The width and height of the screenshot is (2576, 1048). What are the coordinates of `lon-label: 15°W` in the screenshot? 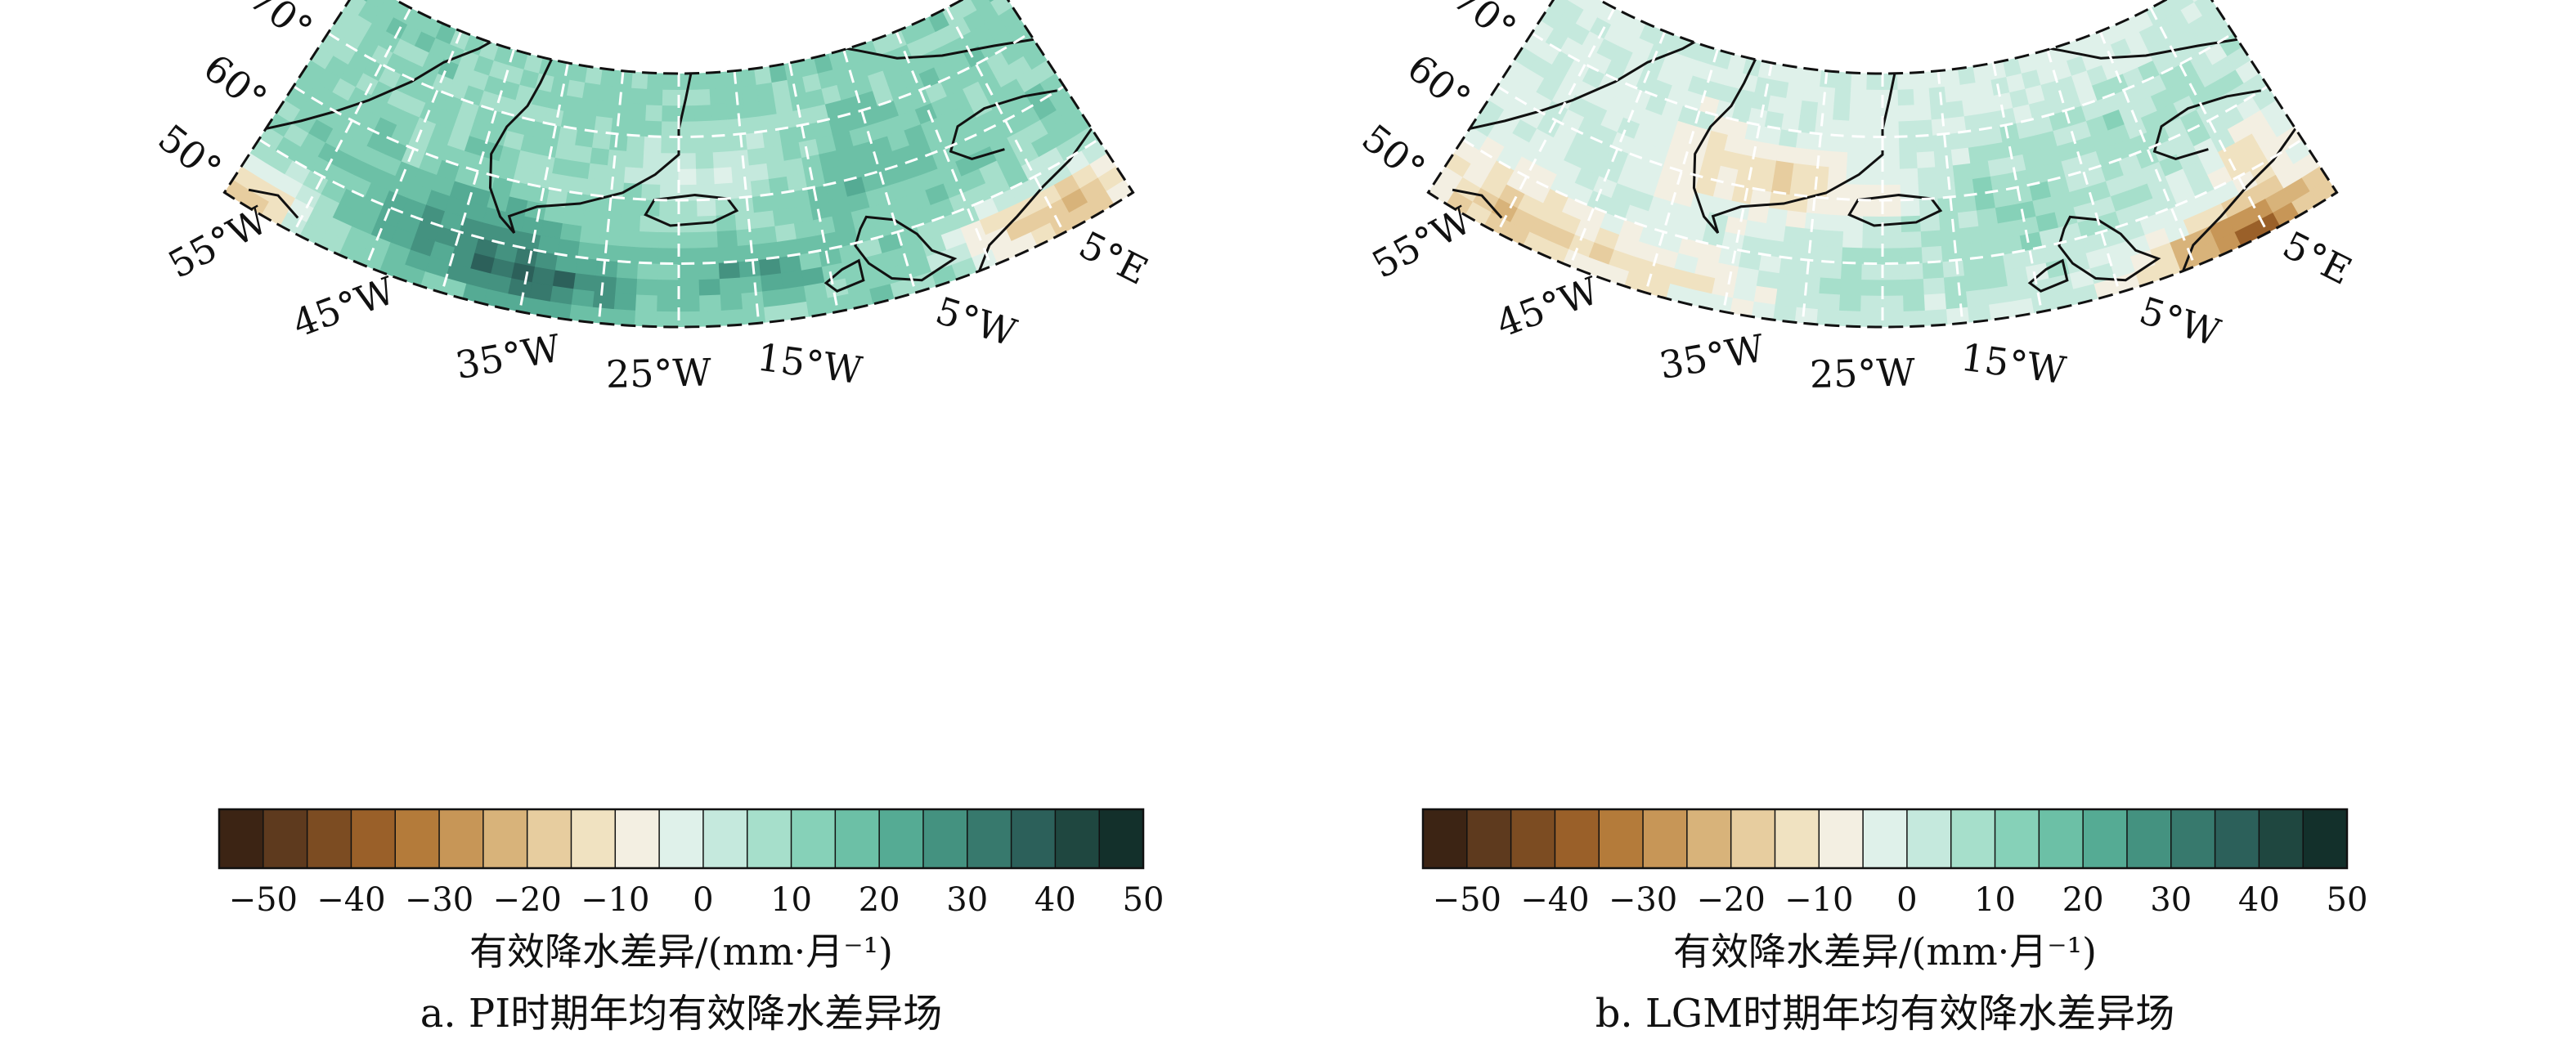 It's located at (2014, 364).